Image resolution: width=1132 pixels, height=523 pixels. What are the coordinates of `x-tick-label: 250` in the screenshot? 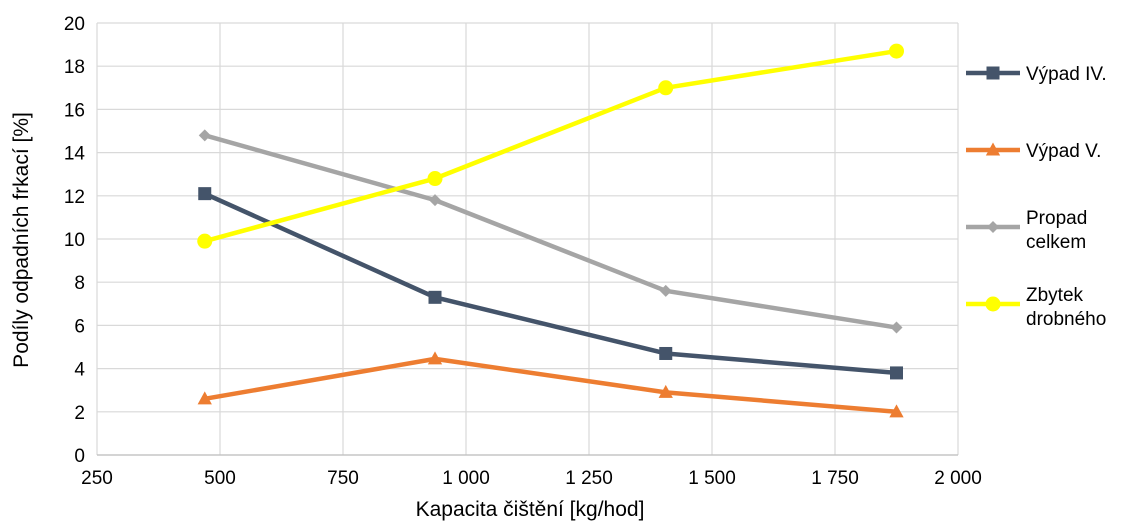 It's located at (97, 478).